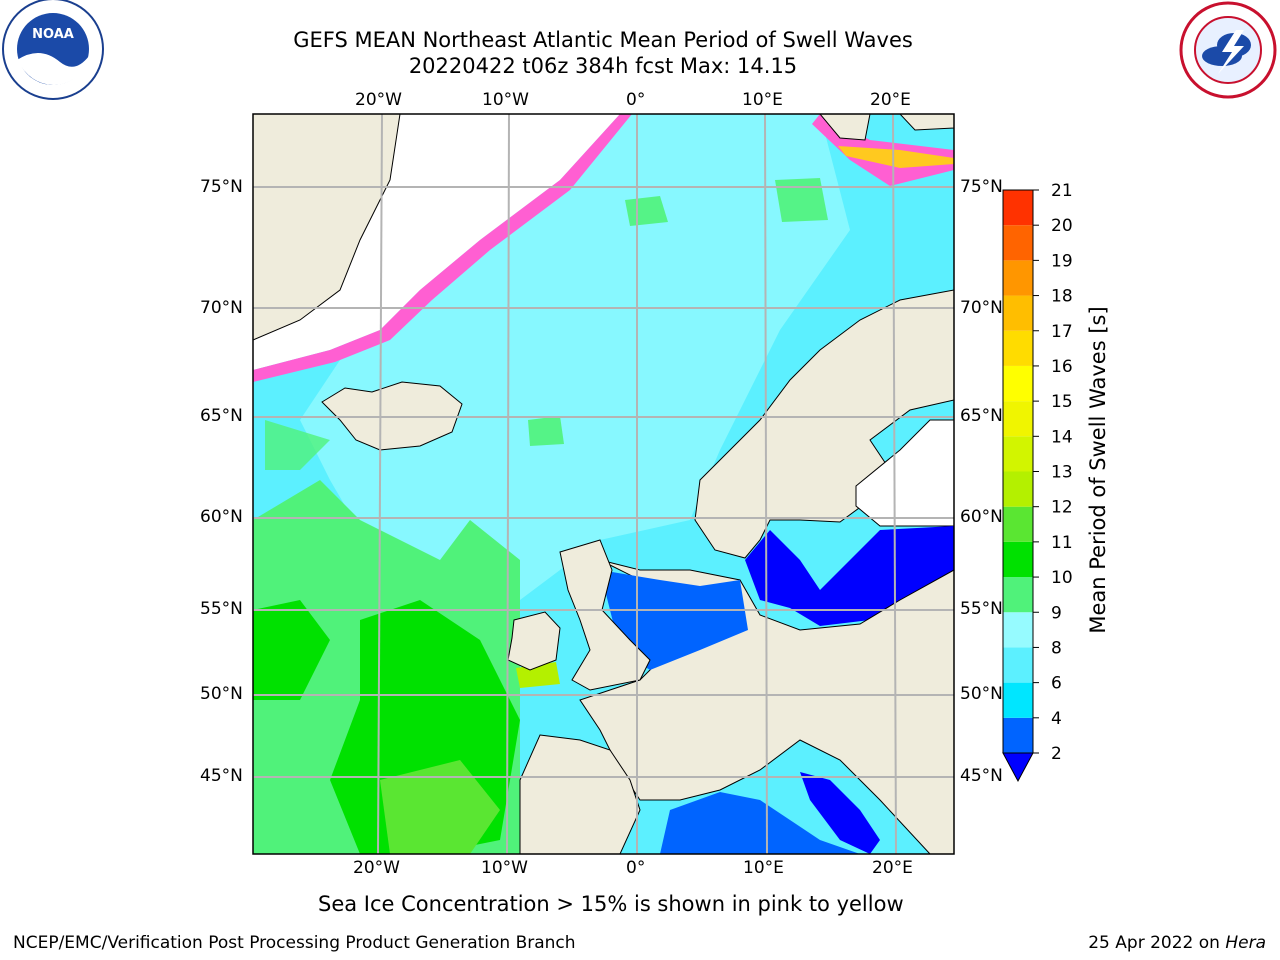 The image size is (1280, 960). Describe the element at coordinates (636, 868) in the screenshot. I see `bottom-lon-label-0: 0°` at that location.